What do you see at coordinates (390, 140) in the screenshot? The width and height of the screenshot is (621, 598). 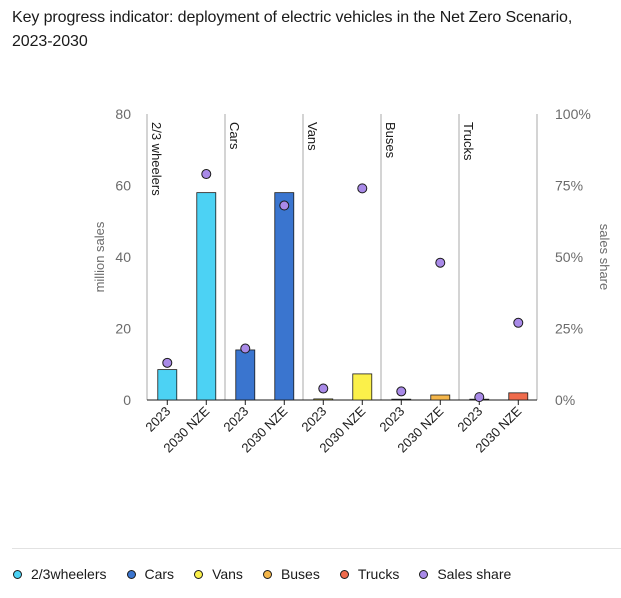 I see `panel-label: Buses` at bounding box center [390, 140].